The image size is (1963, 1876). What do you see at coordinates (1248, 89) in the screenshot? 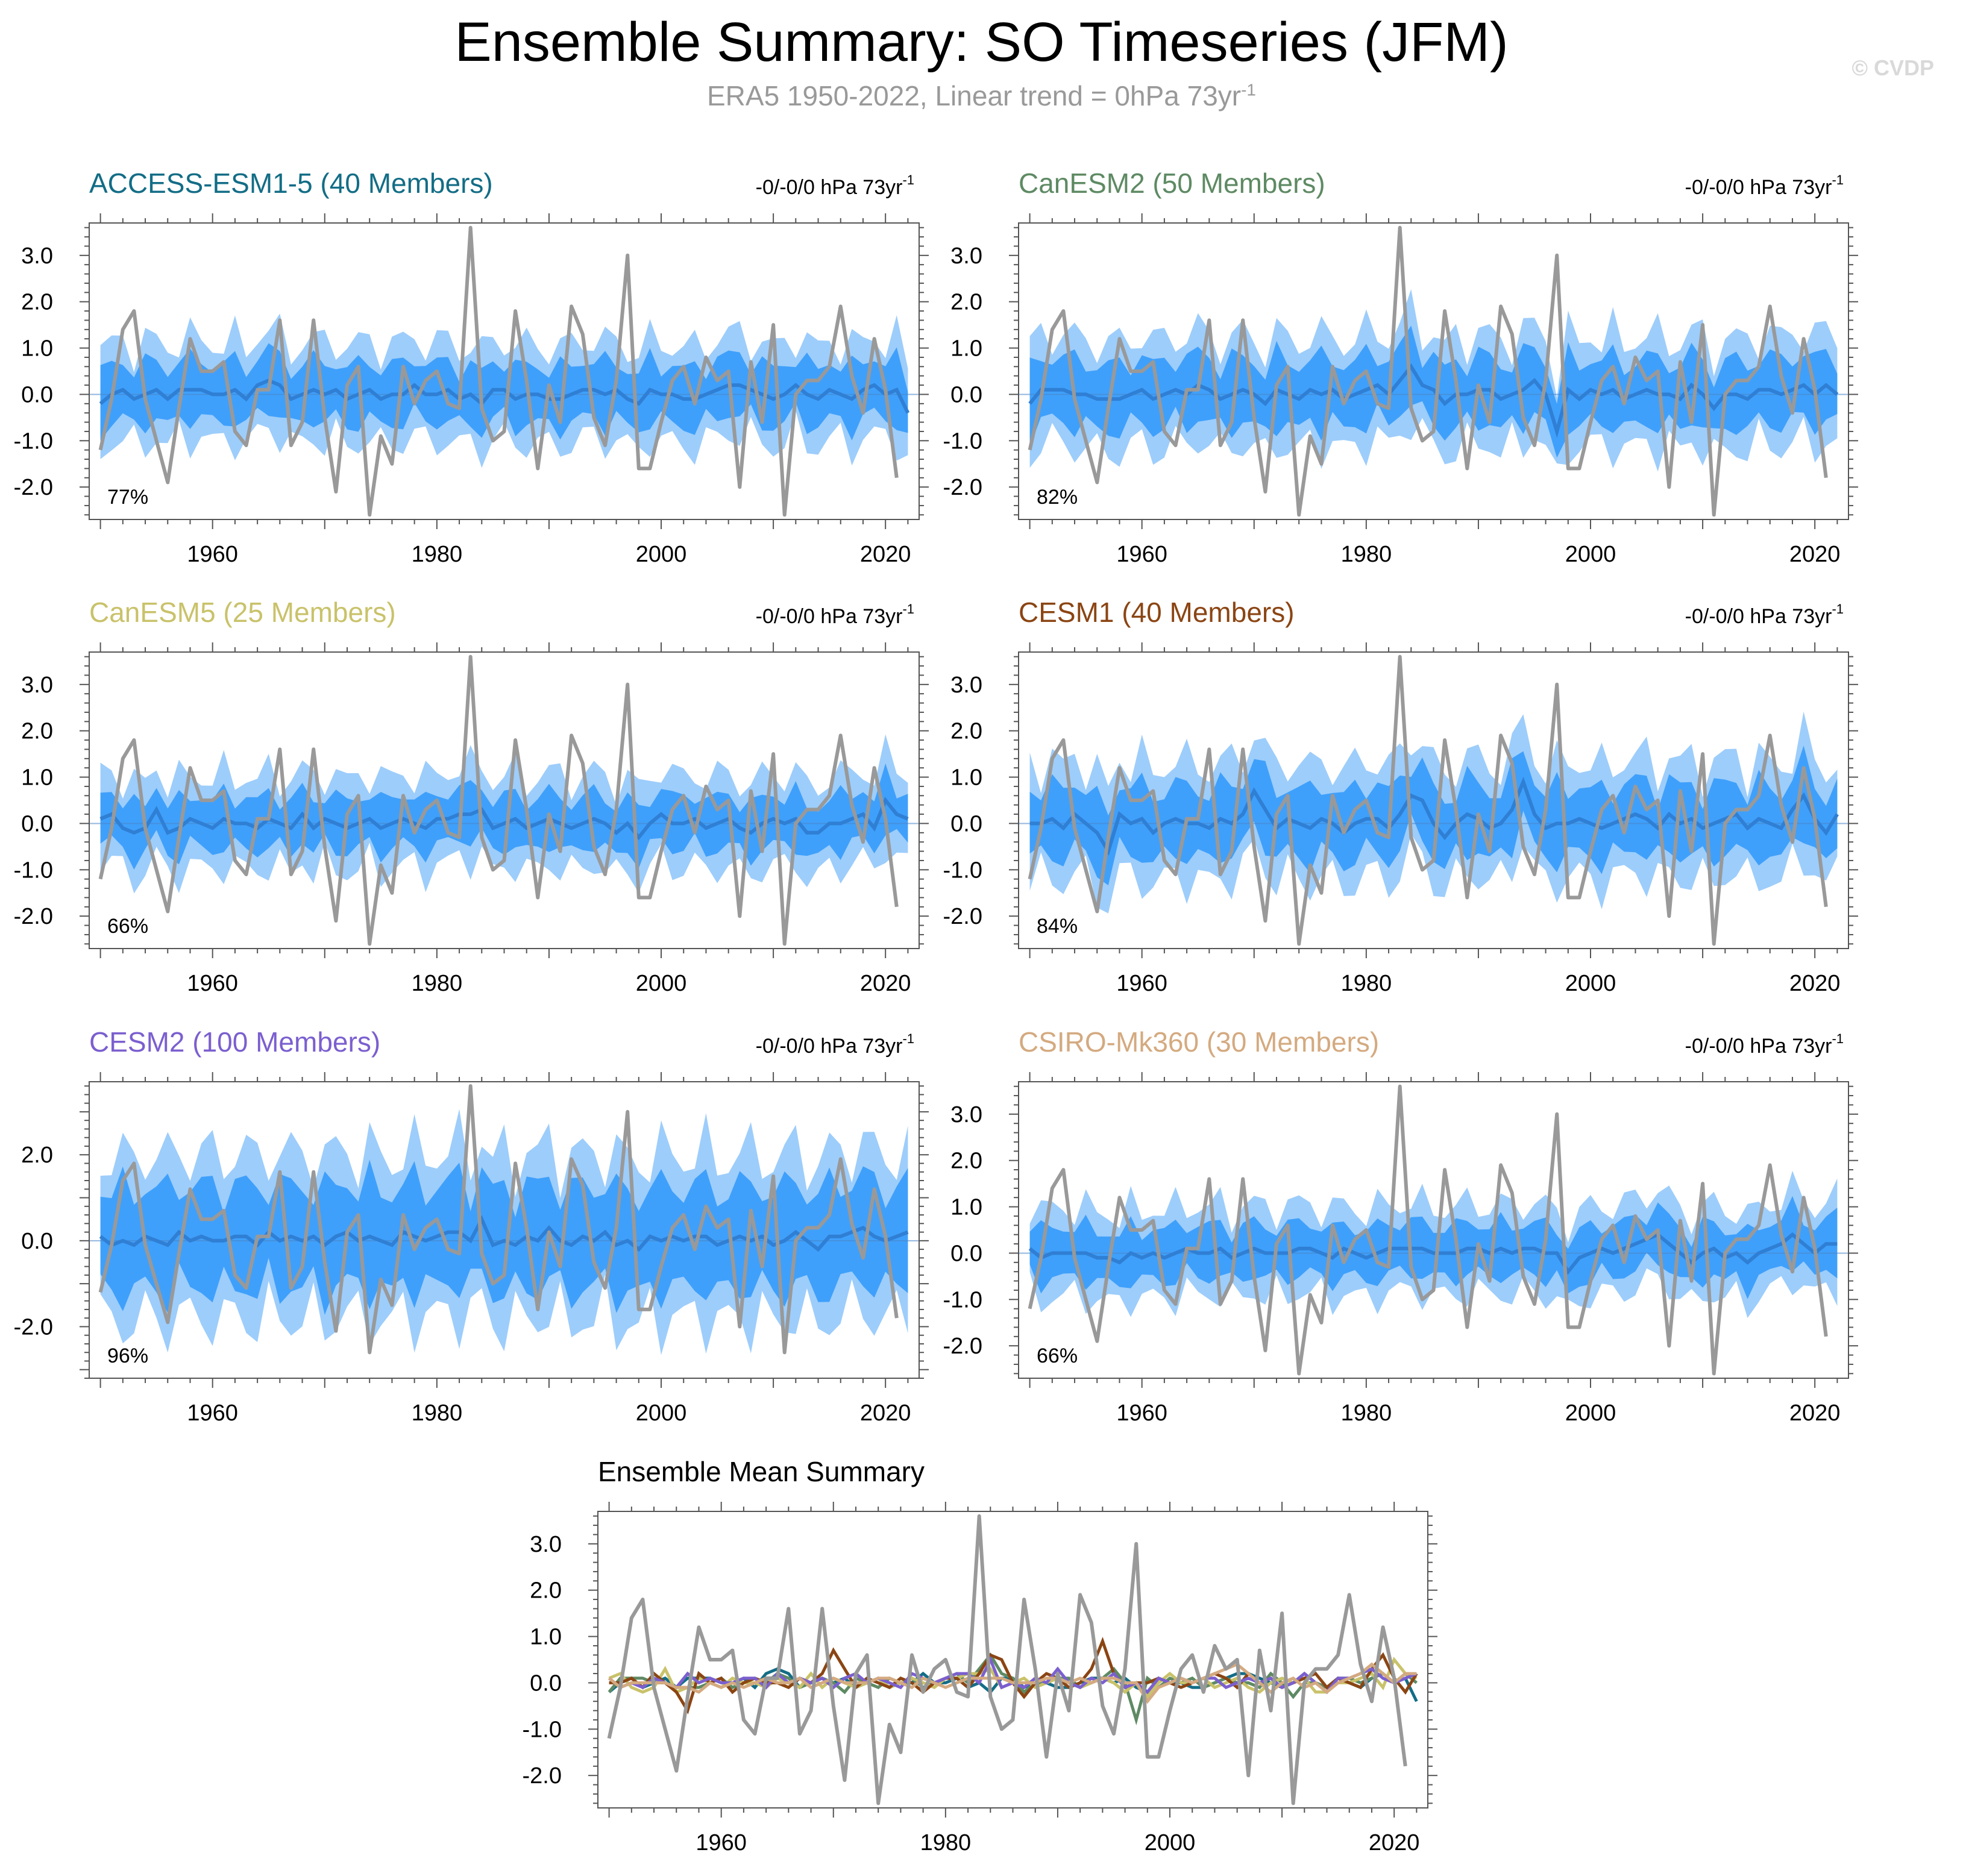
I see `subtitle-superscript: -1` at bounding box center [1248, 89].